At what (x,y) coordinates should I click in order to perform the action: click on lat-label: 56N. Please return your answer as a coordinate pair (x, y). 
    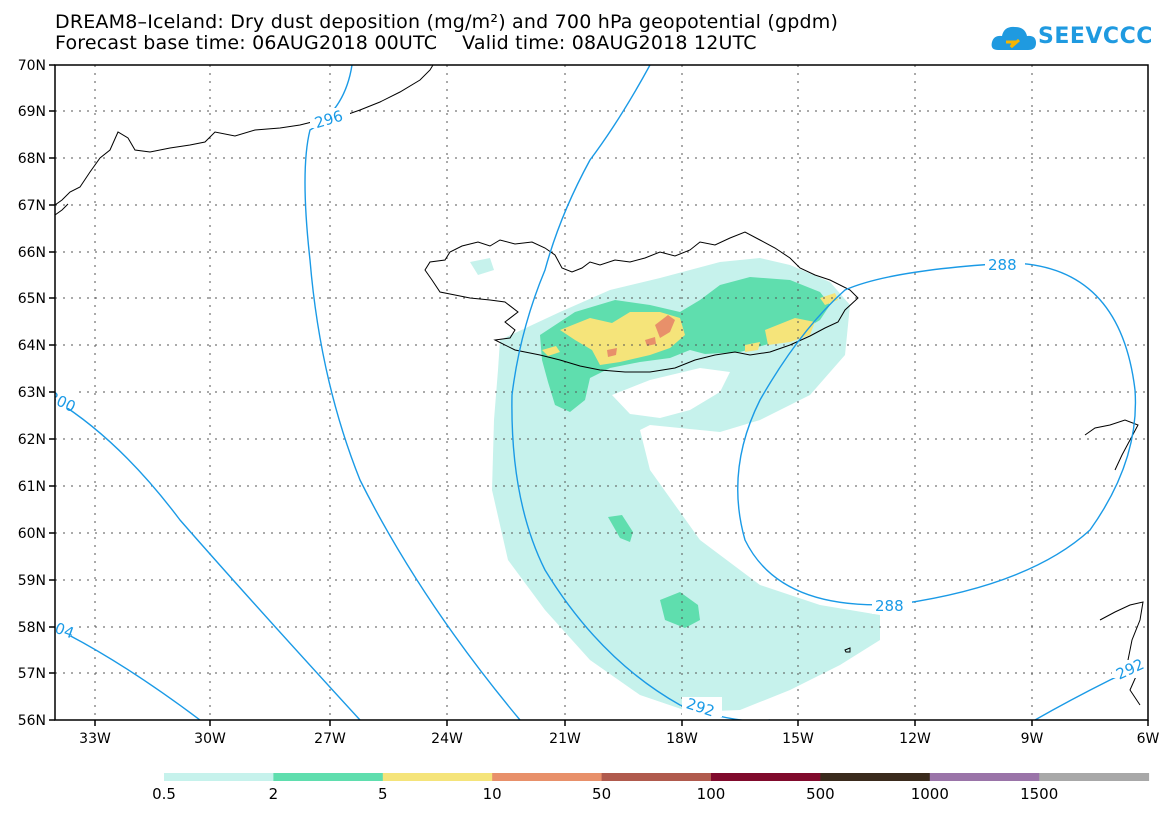
    Looking at the image, I should click on (32, 721).